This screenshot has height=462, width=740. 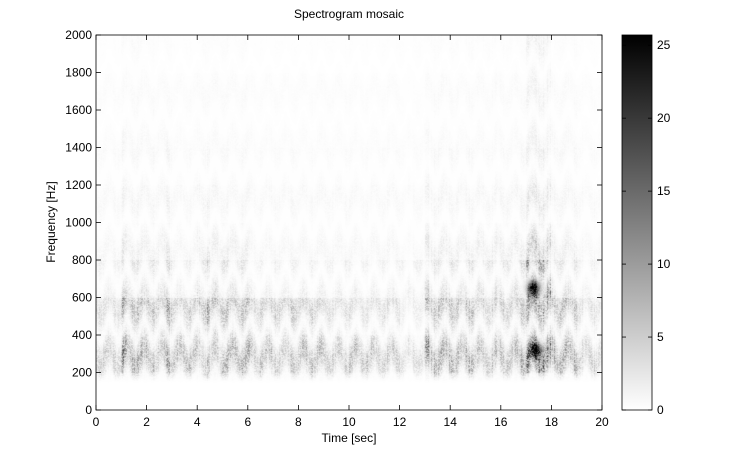 I want to click on y-tick-label: 2000, so click(x=78, y=35).